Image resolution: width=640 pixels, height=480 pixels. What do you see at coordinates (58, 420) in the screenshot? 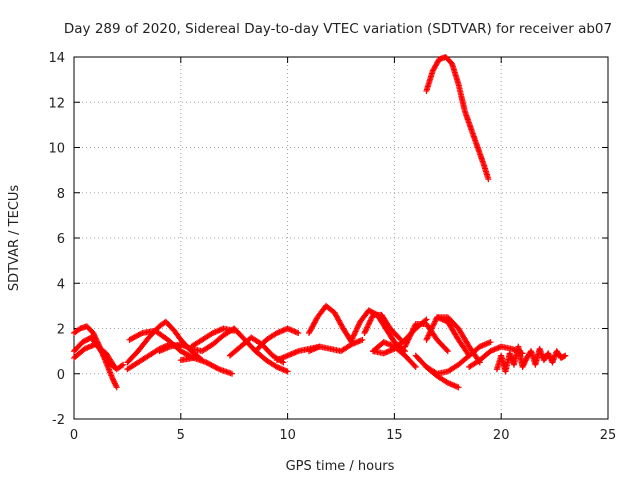
I see `y-tick-label: -2` at bounding box center [58, 420].